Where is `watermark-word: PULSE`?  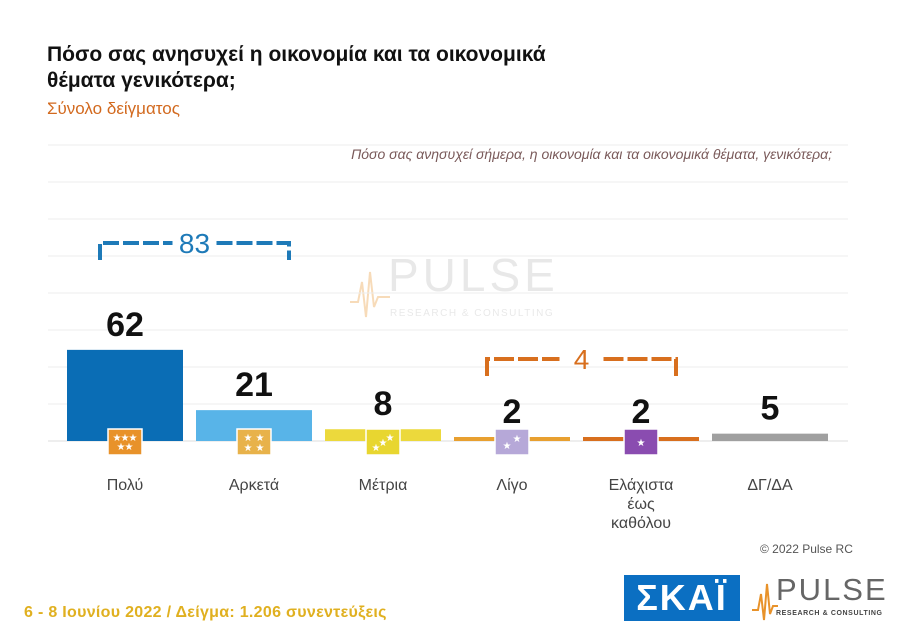 watermark-word: PULSE is located at coordinates (473, 275).